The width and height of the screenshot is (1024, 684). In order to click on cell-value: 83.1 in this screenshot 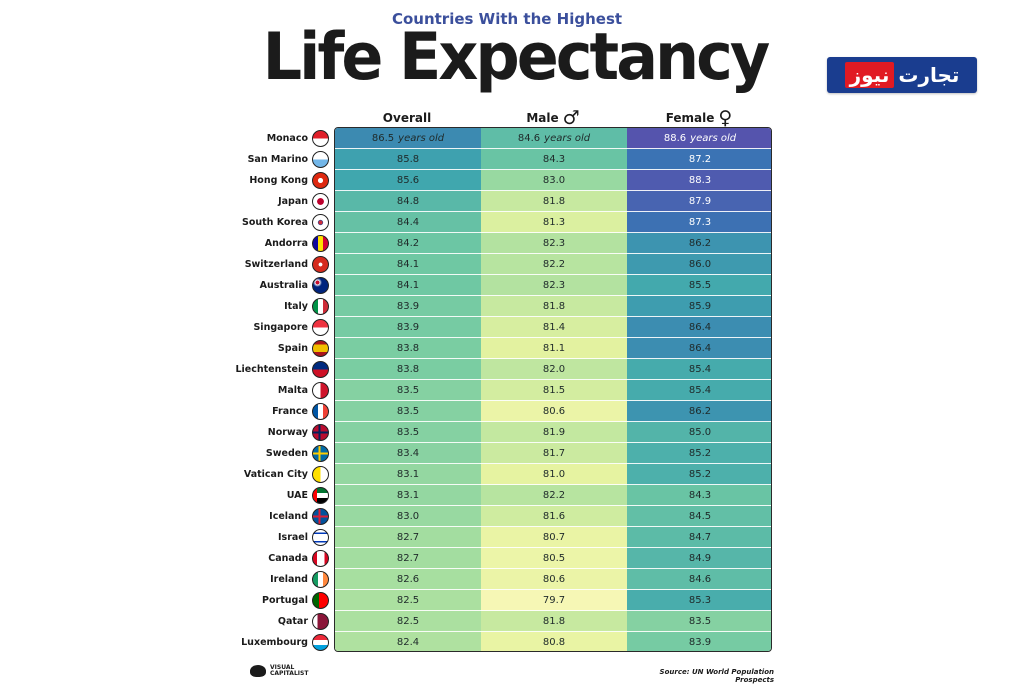, I will do `click(408, 474)`.